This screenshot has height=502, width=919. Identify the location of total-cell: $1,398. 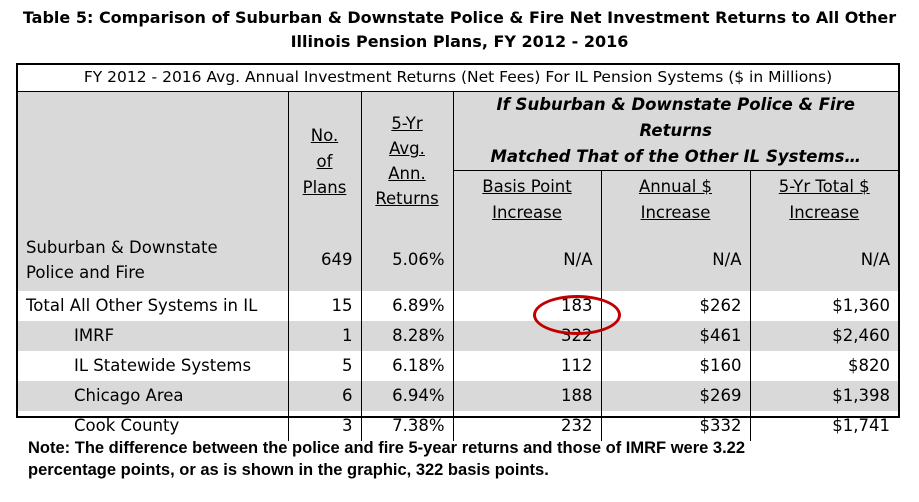
(823, 395).